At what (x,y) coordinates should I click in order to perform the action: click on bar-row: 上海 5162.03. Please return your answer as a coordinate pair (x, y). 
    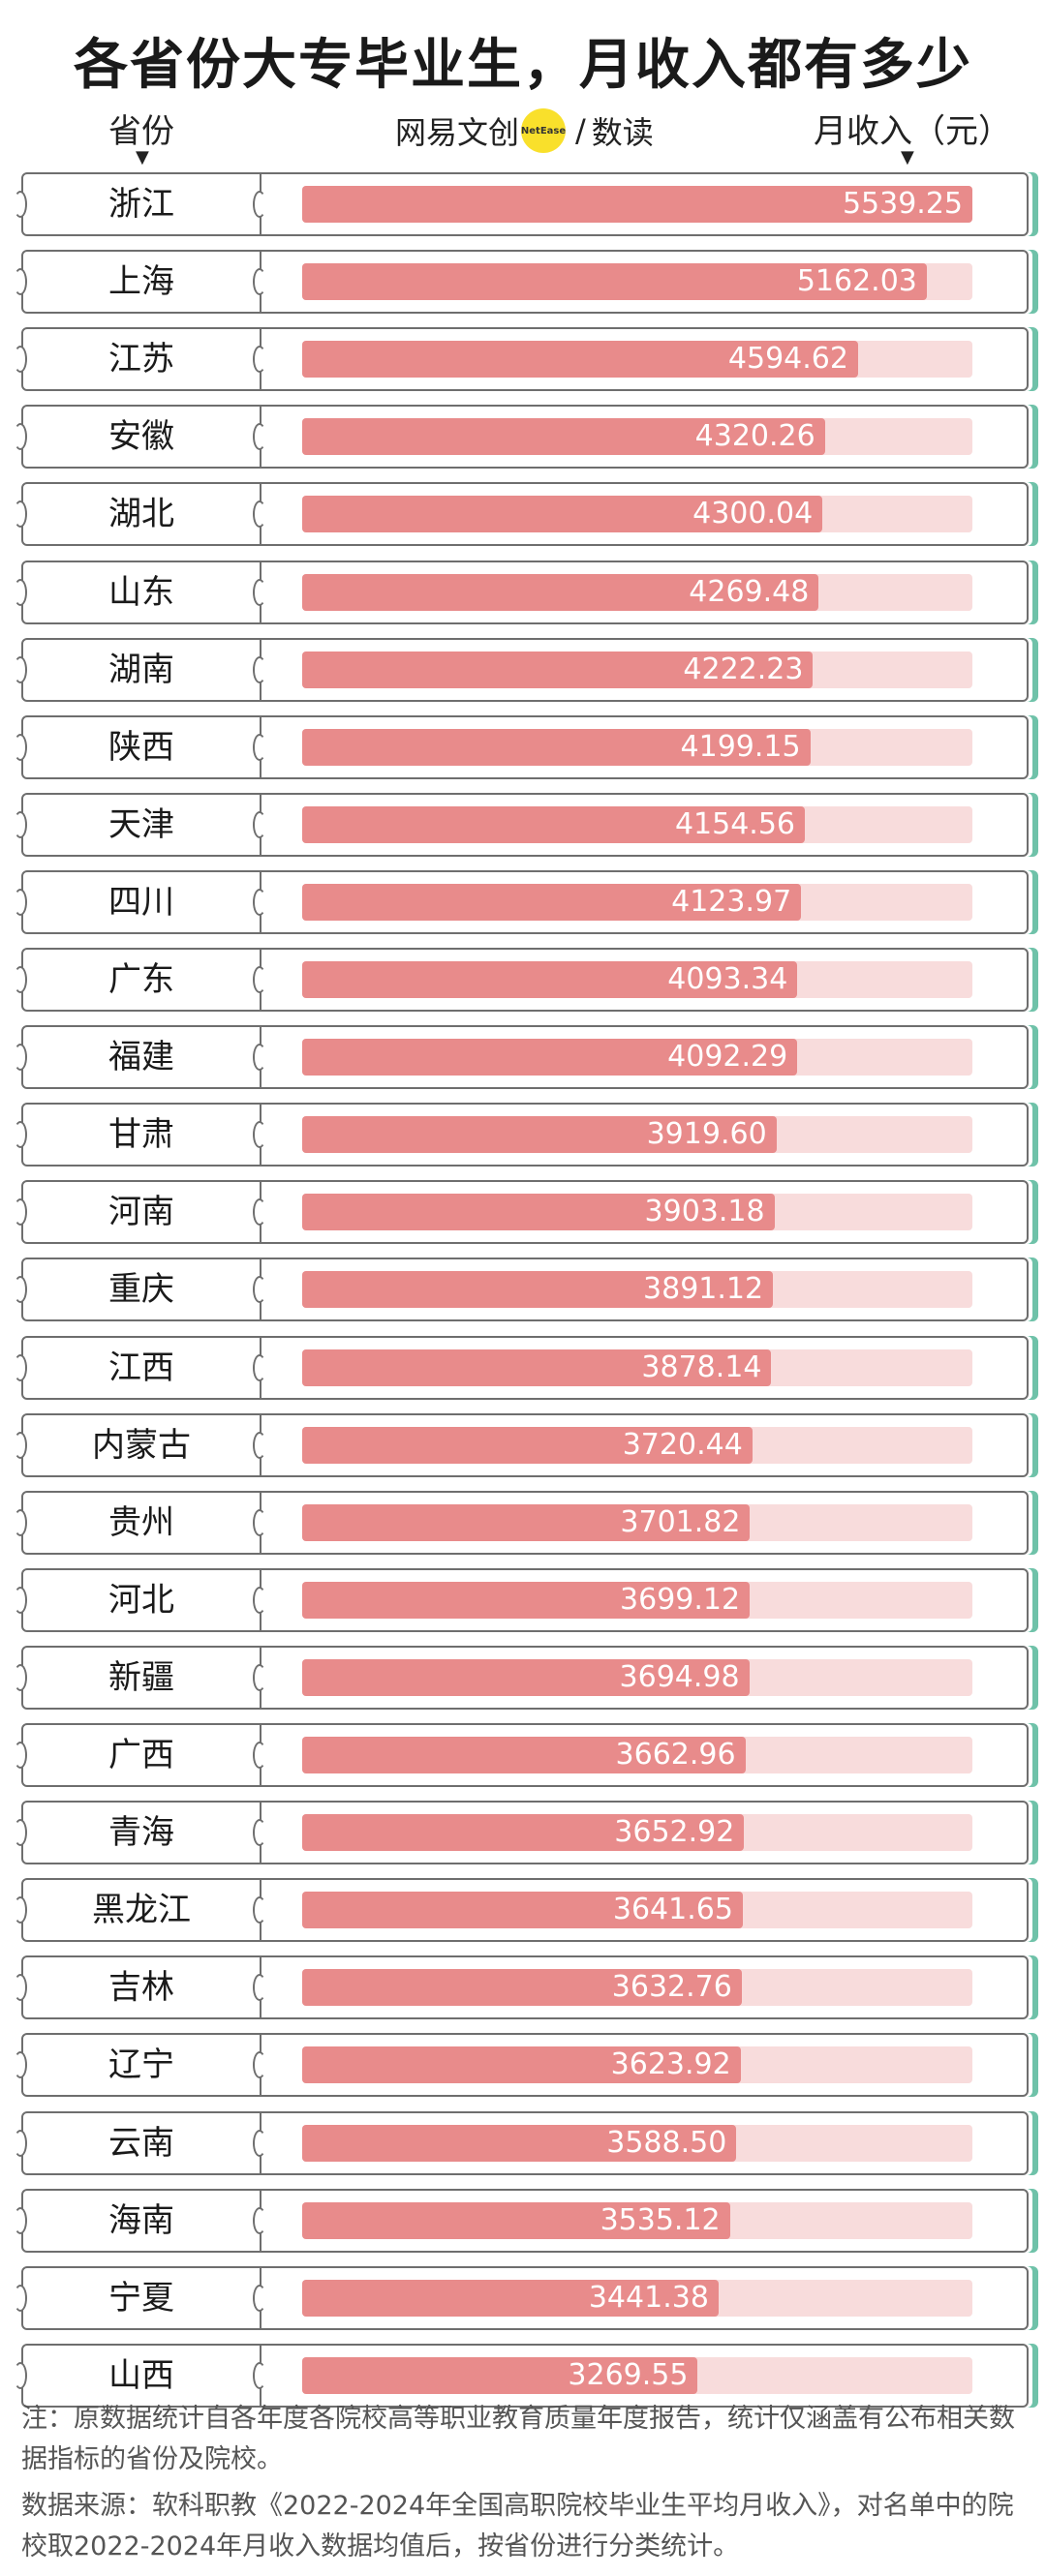
    Looking at the image, I should click on (523, 282).